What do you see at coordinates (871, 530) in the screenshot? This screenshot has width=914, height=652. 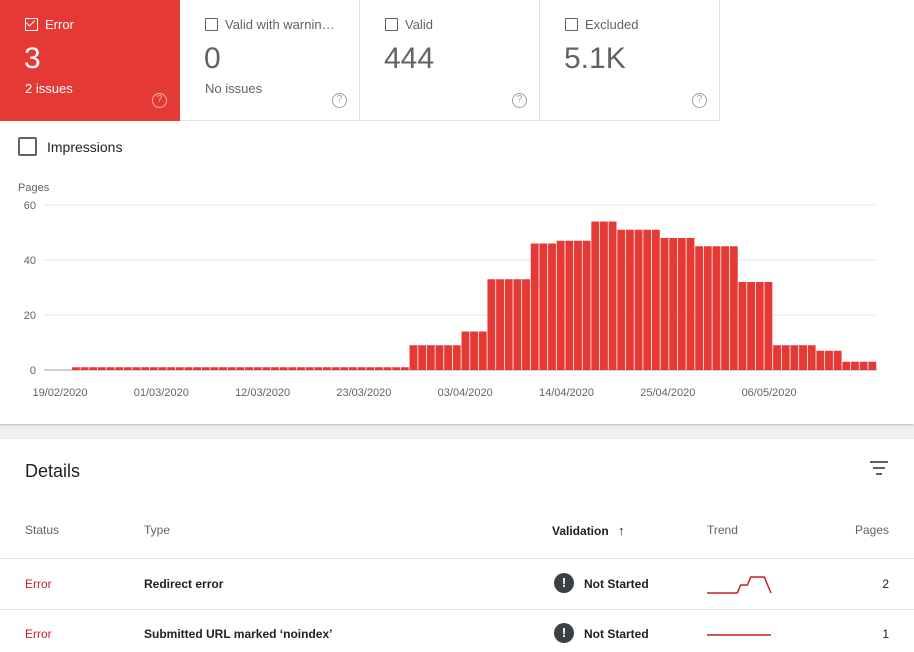 I see `column-pages: Pages` at bounding box center [871, 530].